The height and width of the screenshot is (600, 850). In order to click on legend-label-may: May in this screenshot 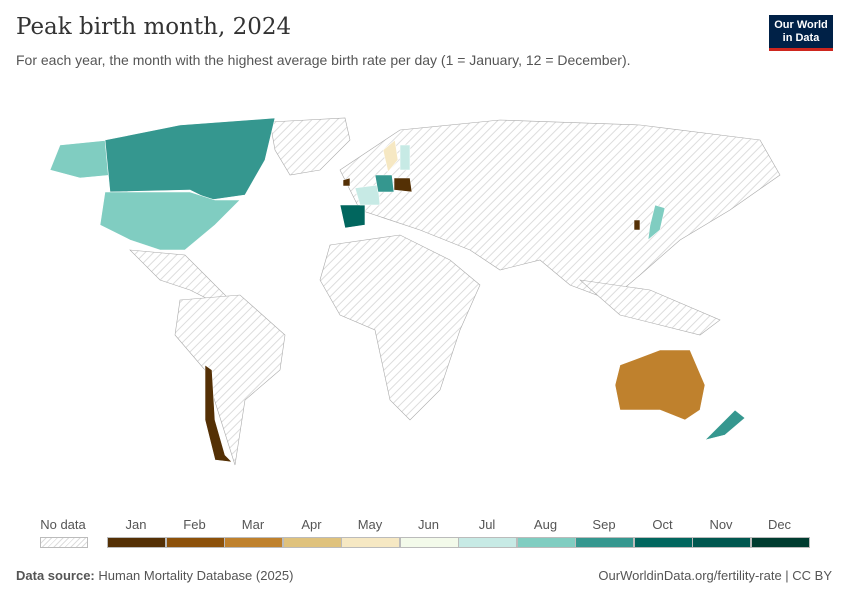, I will do `click(370, 524)`.